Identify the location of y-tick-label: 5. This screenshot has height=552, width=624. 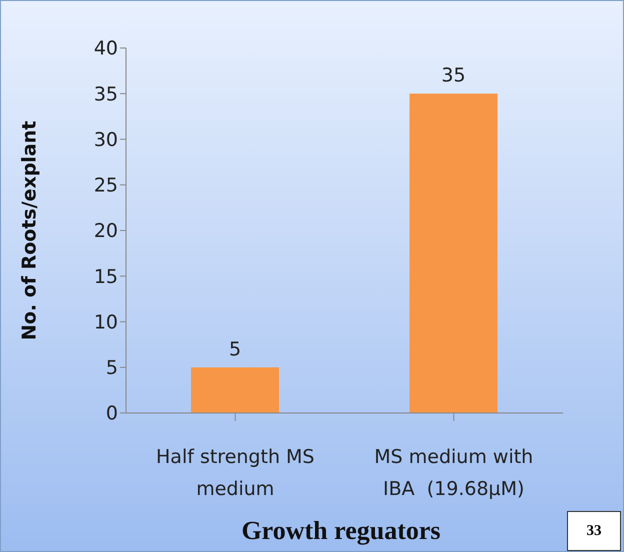
(112, 368).